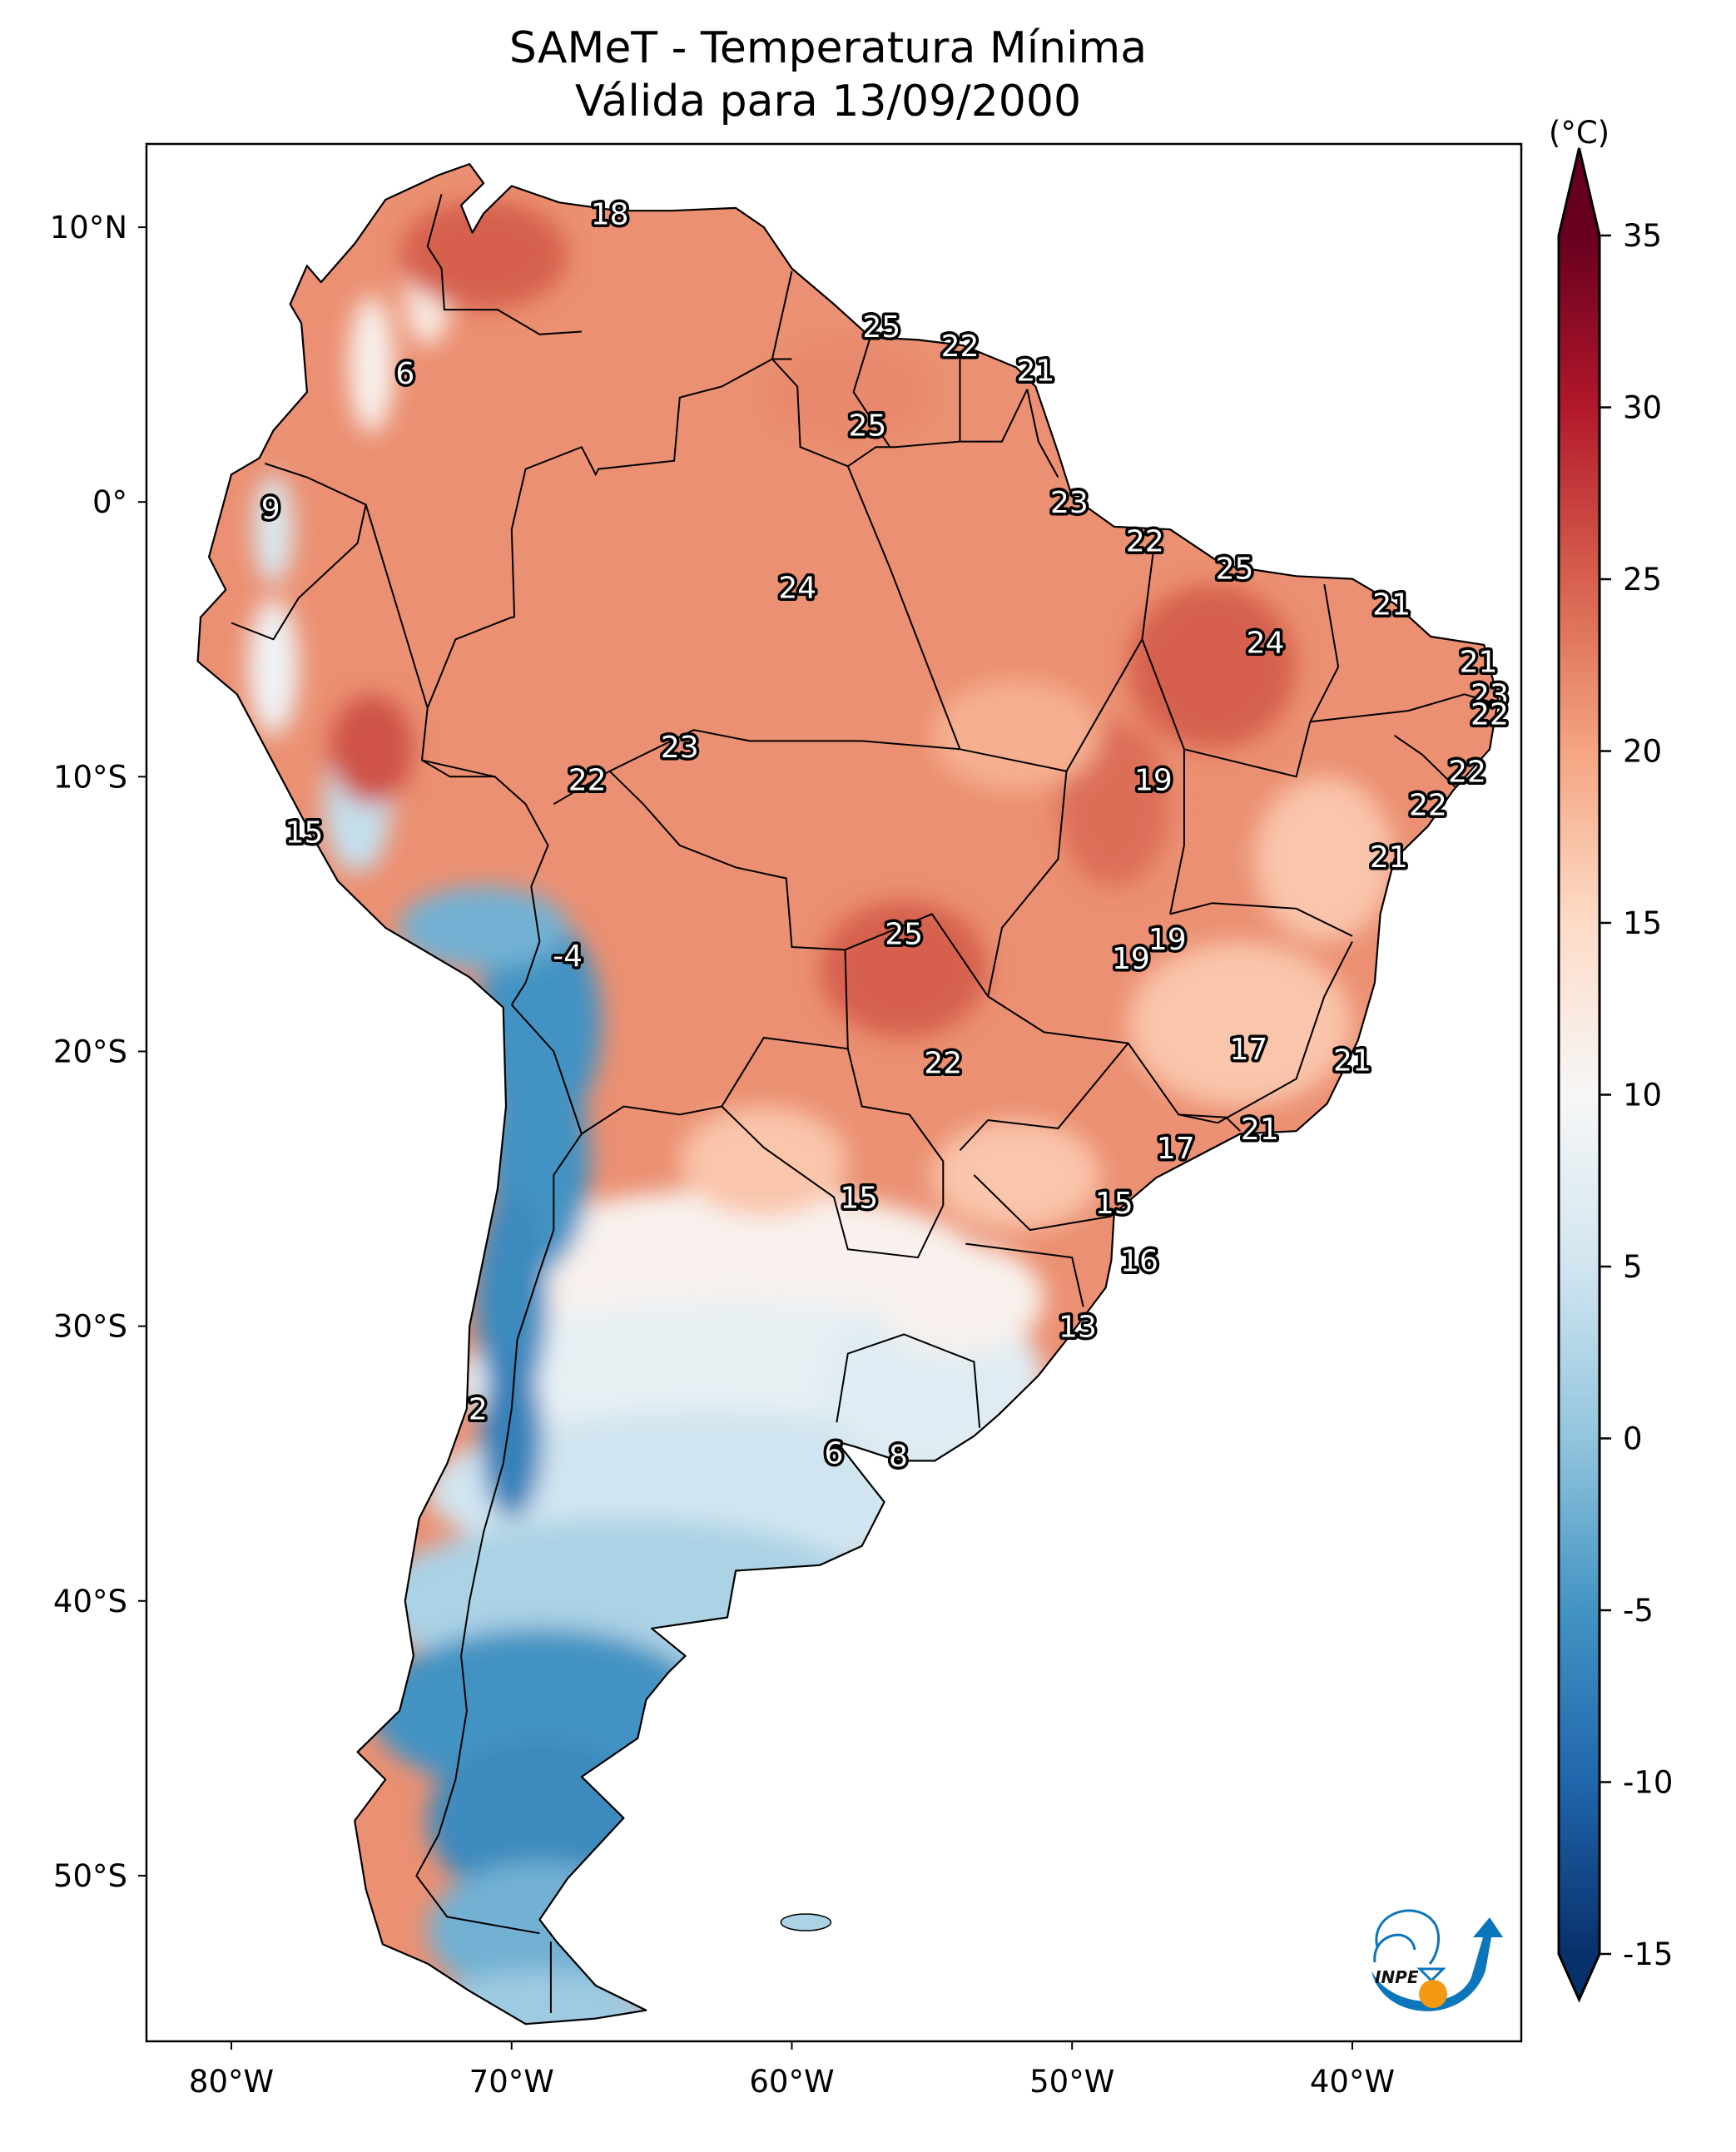 The width and height of the screenshot is (1736, 2152). I want to click on colorbar-label: (°C), so click(1580, 133).